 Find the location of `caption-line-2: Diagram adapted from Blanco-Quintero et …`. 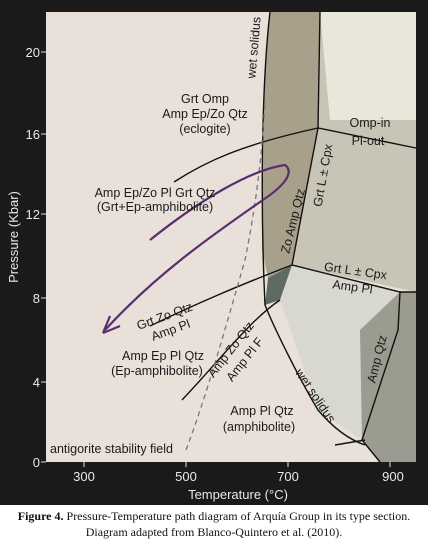

caption-line-2: Diagram adapted from Blanco-Quintero et … is located at coordinates (214, 532).